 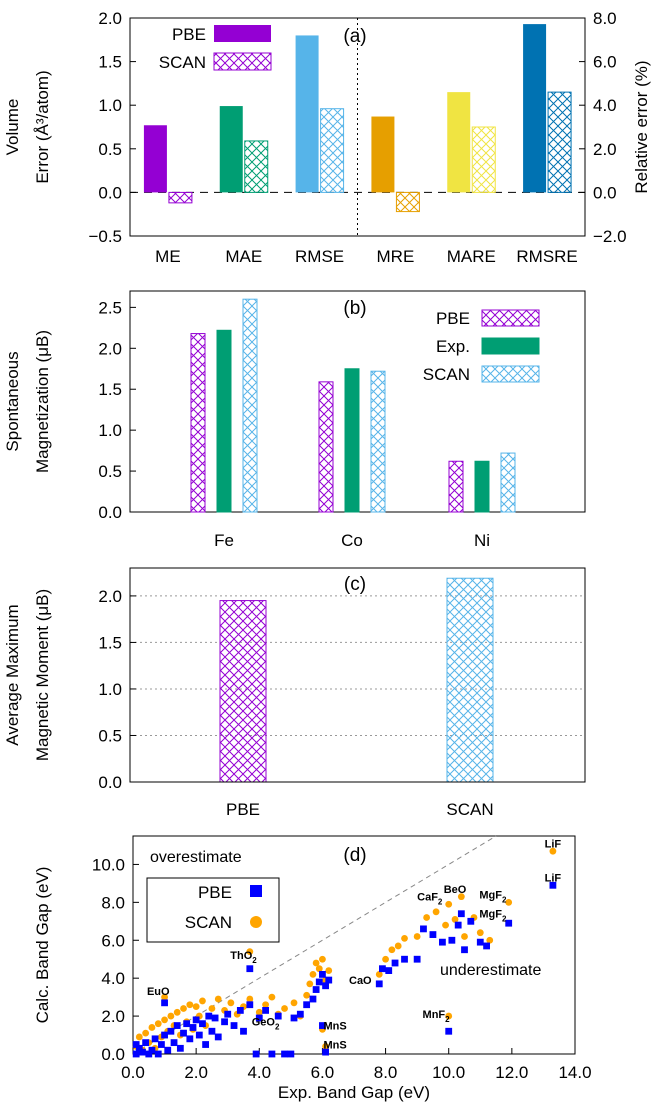 What do you see at coordinates (256, 166) in the screenshot?
I see `bar-scan-mae` at bounding box center [256, 166].